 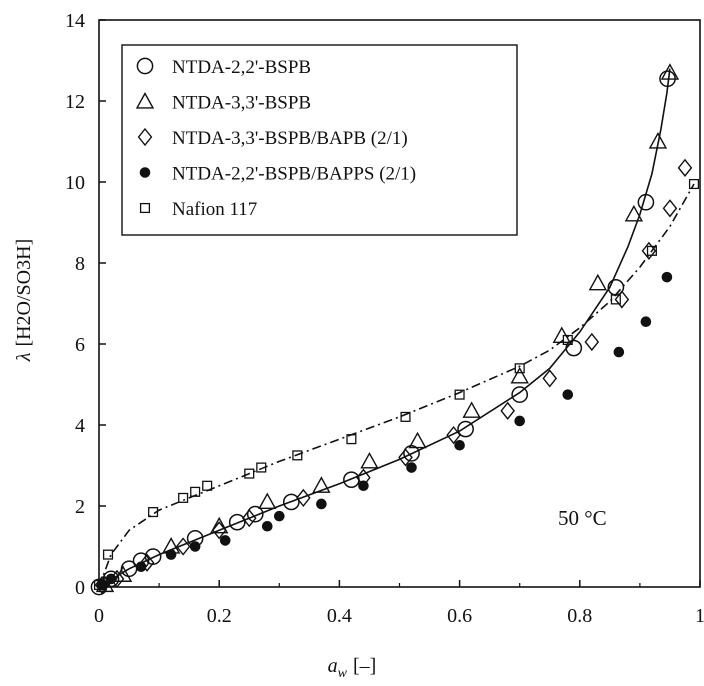 What do you see at coordinates (80, 426) in the screenshot?
I see `y-tick-label: 4` at bounding box center [80, 426].